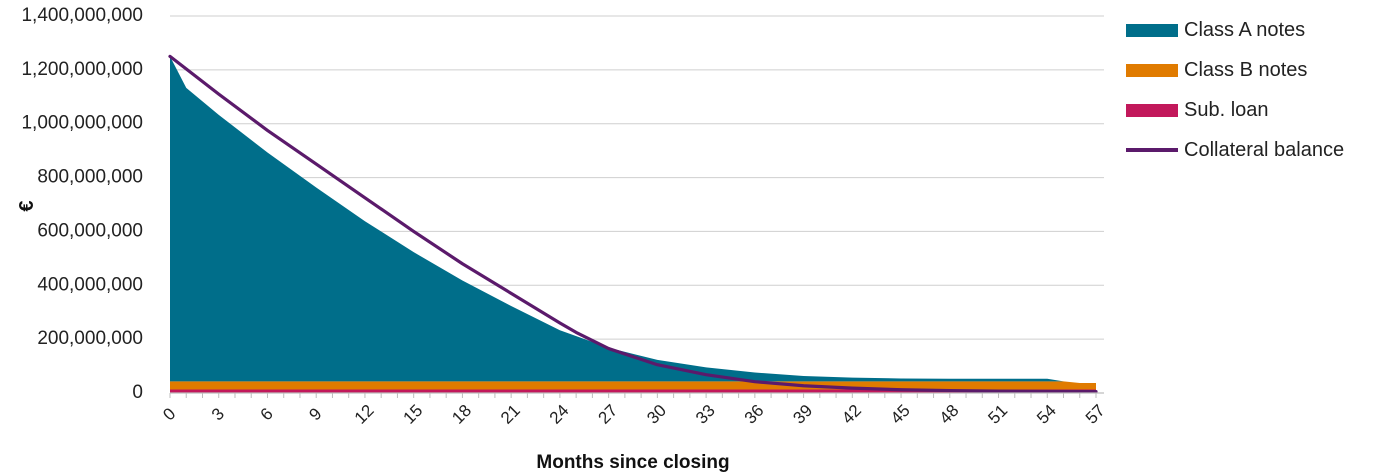 The image size is (1380, 473). What do you see at coordinates (90, 177) in the screenshot?
I see `y-tick-label: 800,000,000` at bounding box center [90, 177].